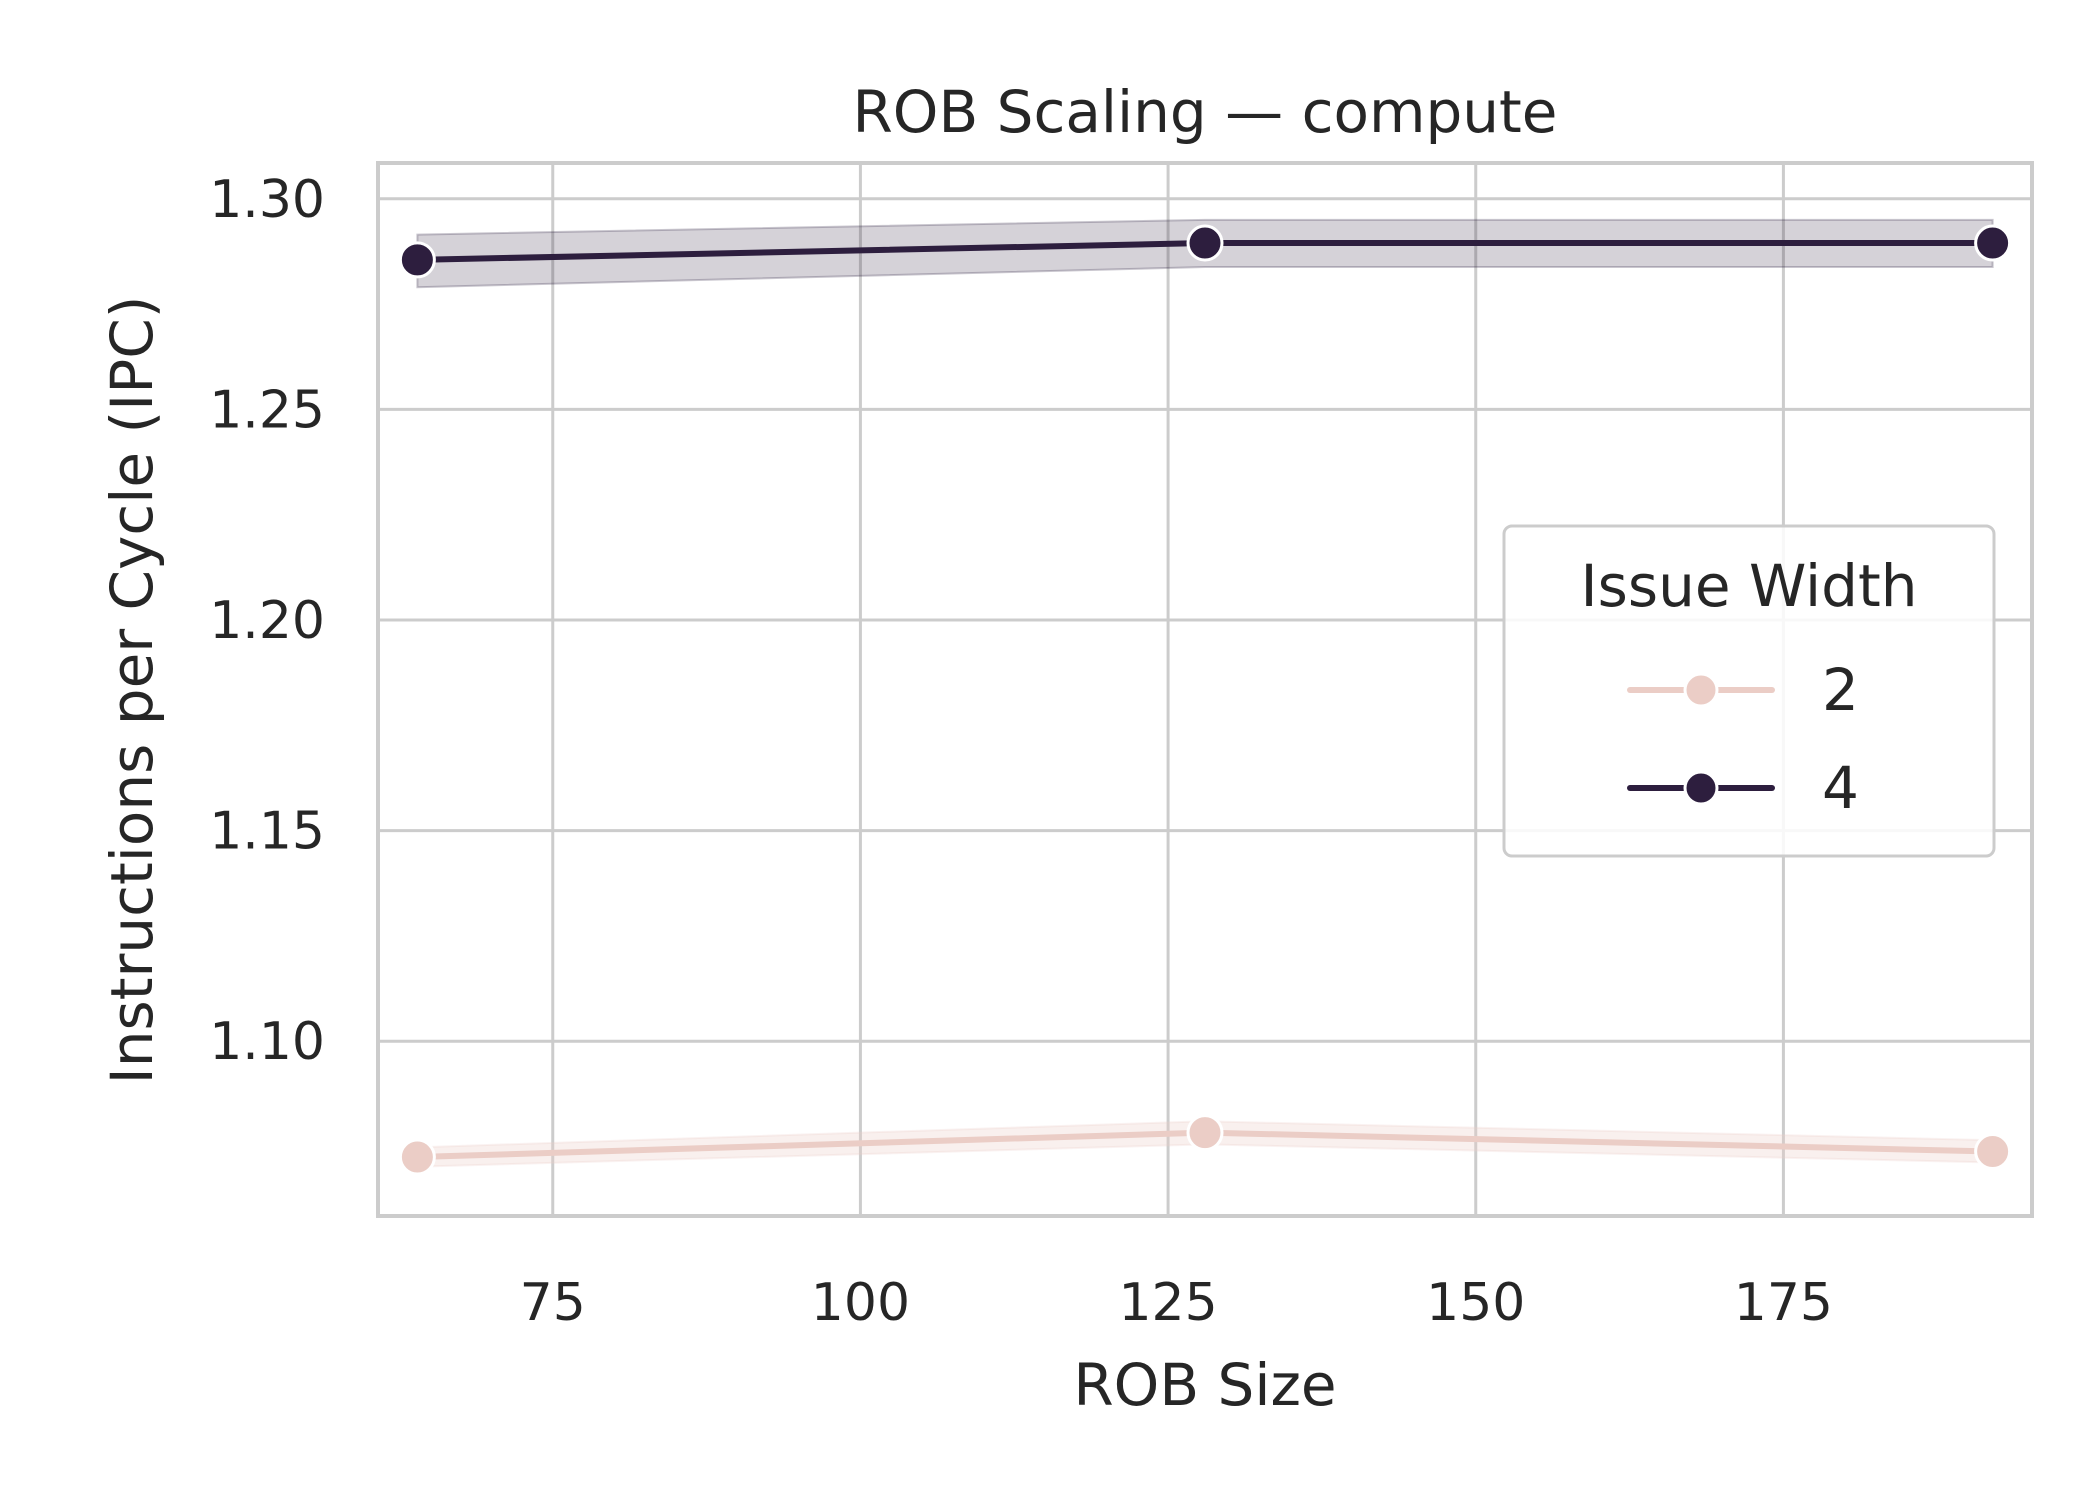 This screenshot has height=1500, width=2100. I want to click on legend-label-2: 2, so click(1840, 690).